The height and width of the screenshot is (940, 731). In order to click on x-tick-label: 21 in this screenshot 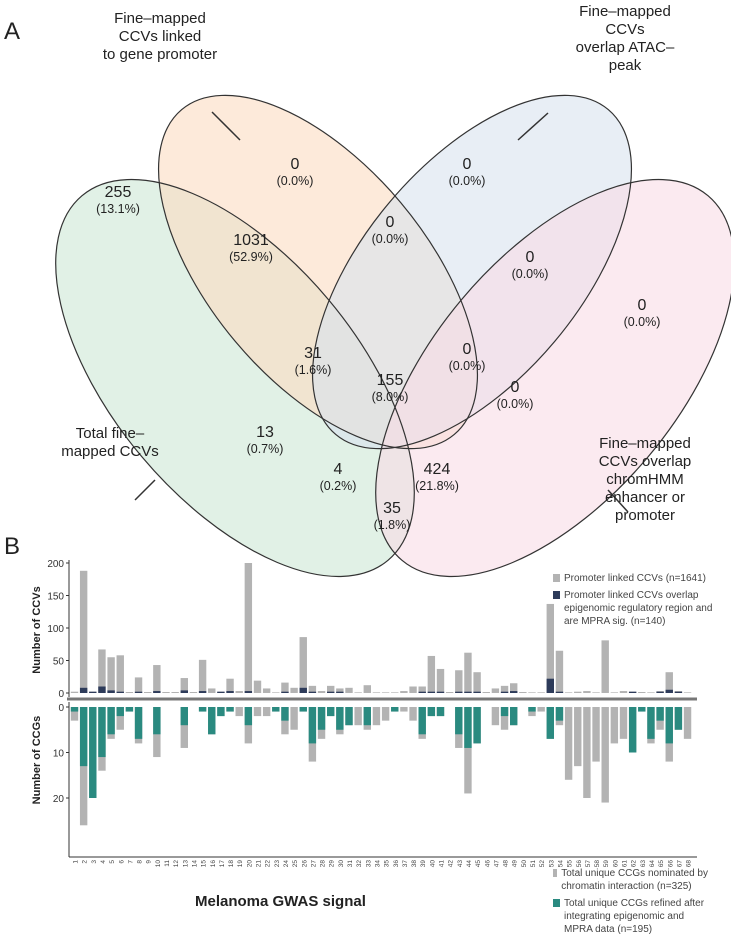, I will do `click(259, 864)`.